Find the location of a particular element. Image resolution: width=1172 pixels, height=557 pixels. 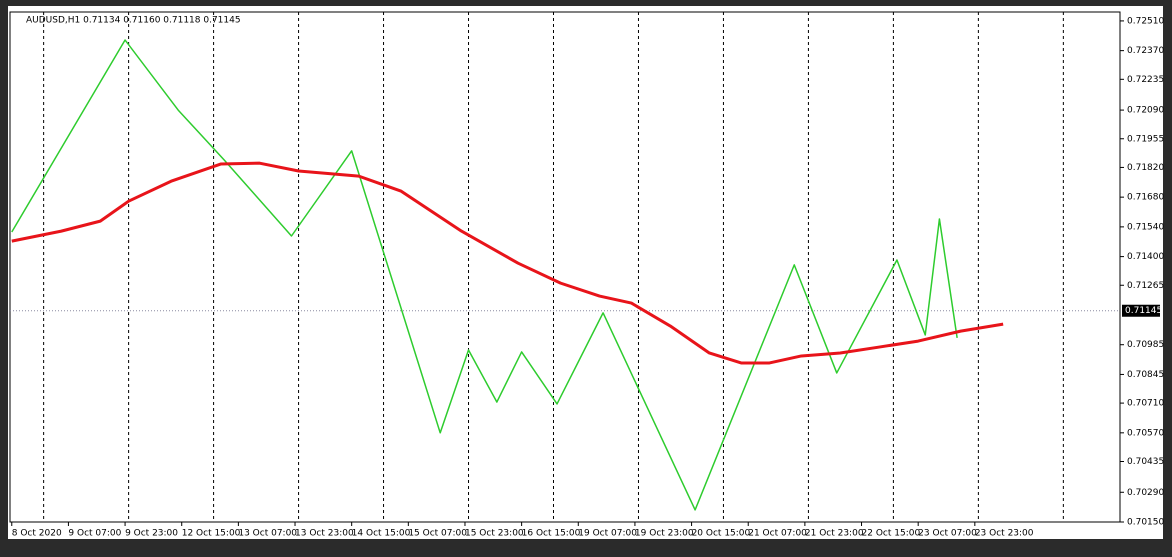

x-tick-label: 23 Oct 07:00 is located at coordinates (947, 534).